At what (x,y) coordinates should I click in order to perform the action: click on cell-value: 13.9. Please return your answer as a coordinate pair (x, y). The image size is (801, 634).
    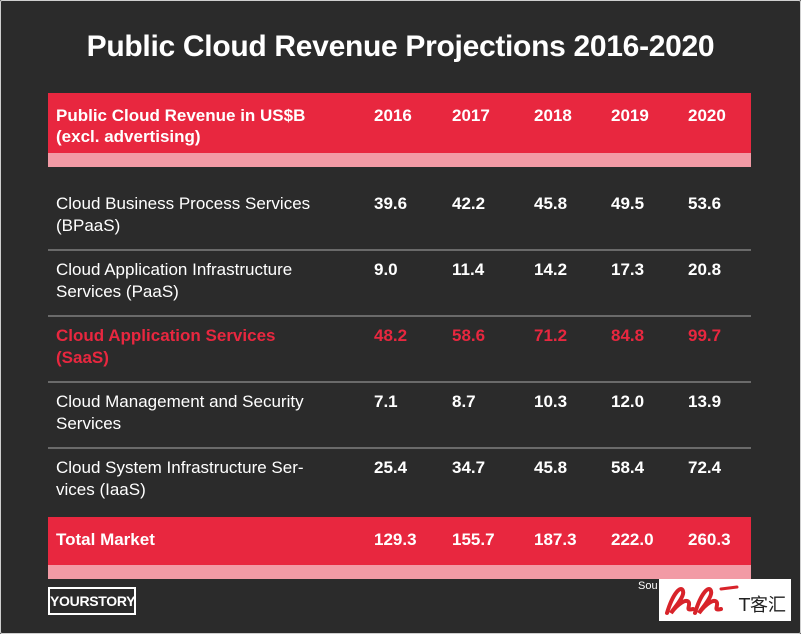
    Looking at the image, I should click on (705, 401).